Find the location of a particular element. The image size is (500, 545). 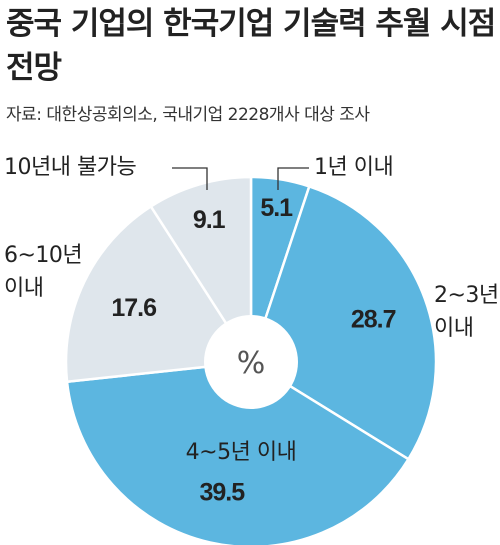

slice-value-label: 28.7 is located at coordinates (373, 320).